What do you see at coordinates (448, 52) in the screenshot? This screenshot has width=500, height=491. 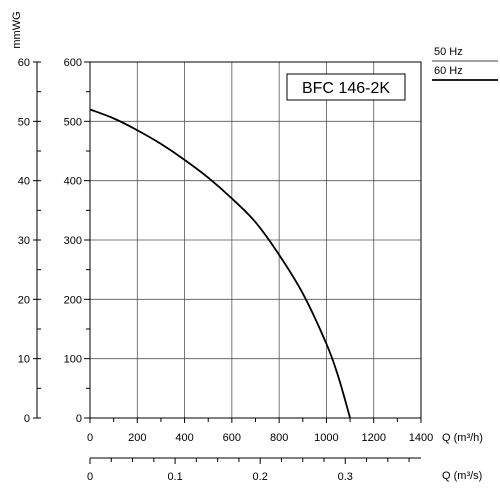 I see `legend-label: 50 Hz` at bounding box center [448, 52].